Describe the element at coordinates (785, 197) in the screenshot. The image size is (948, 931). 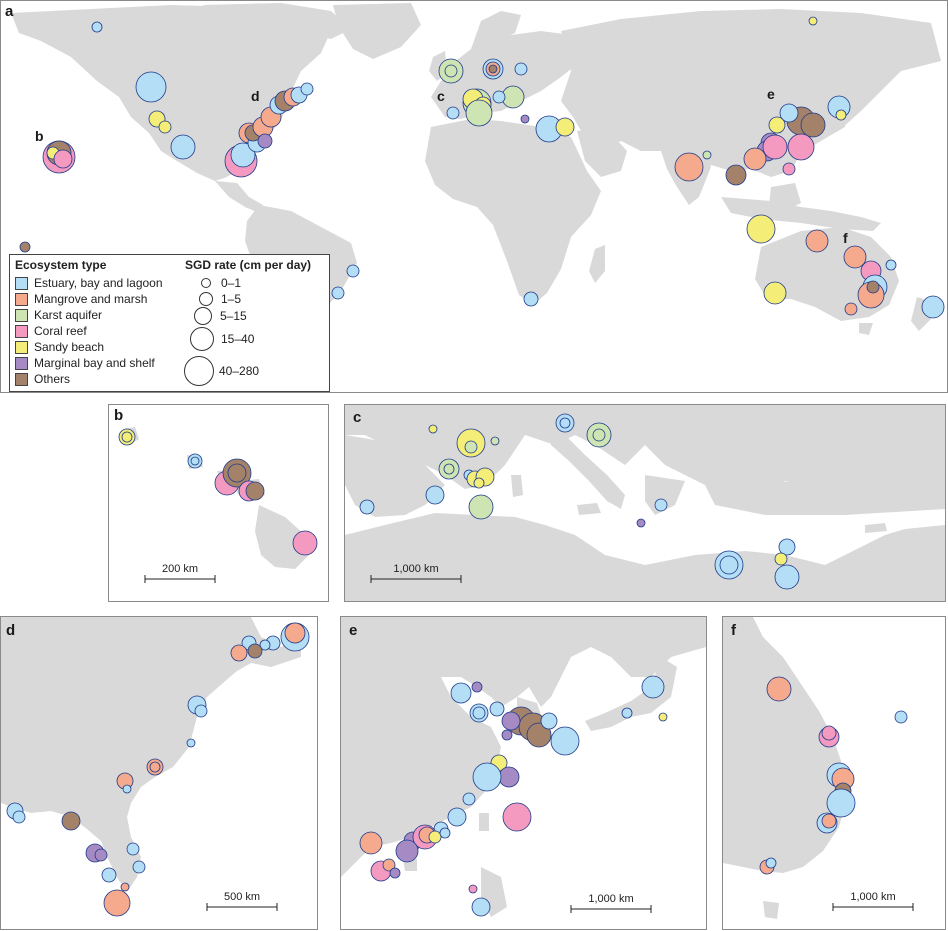
I see `borneo-land` at that location.